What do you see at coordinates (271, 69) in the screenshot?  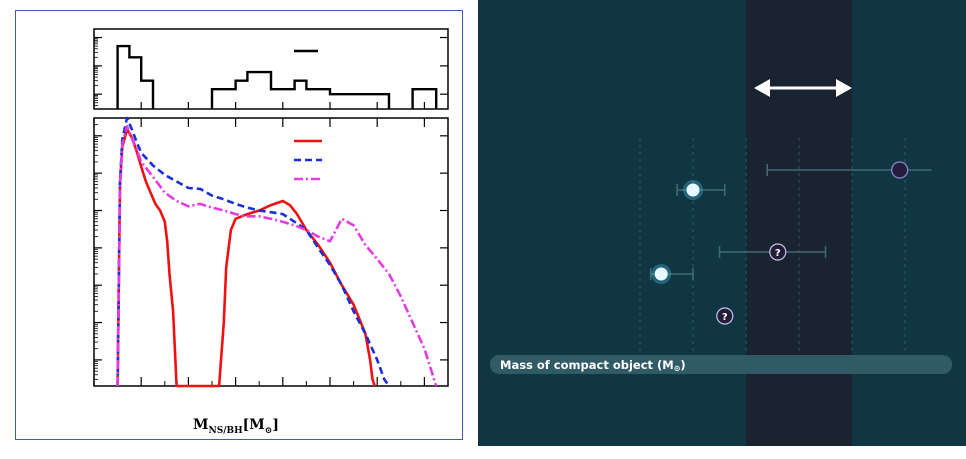 I see `top-panel-frame` at bounding box center [271, 69].